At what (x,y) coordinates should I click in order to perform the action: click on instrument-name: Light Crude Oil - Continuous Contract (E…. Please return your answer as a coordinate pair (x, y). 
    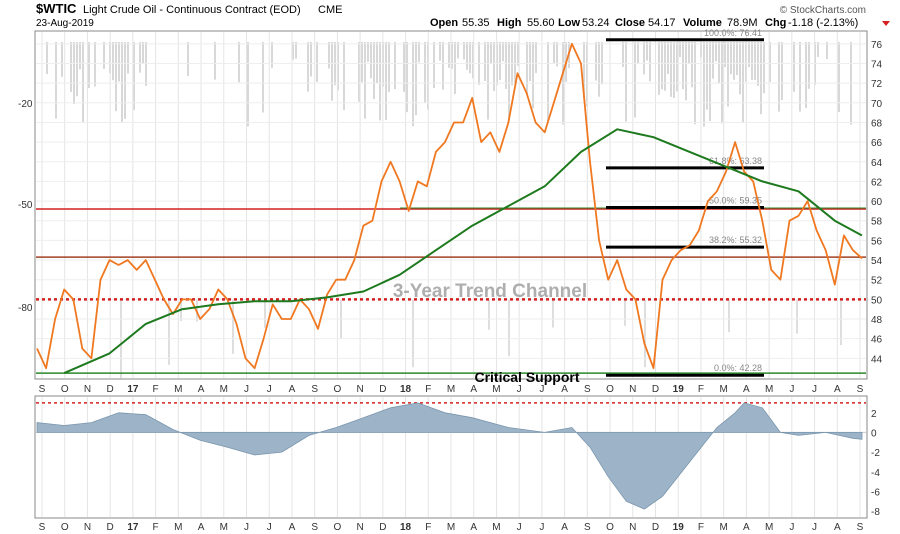
    Looking at the image, I should click on (192, 10).